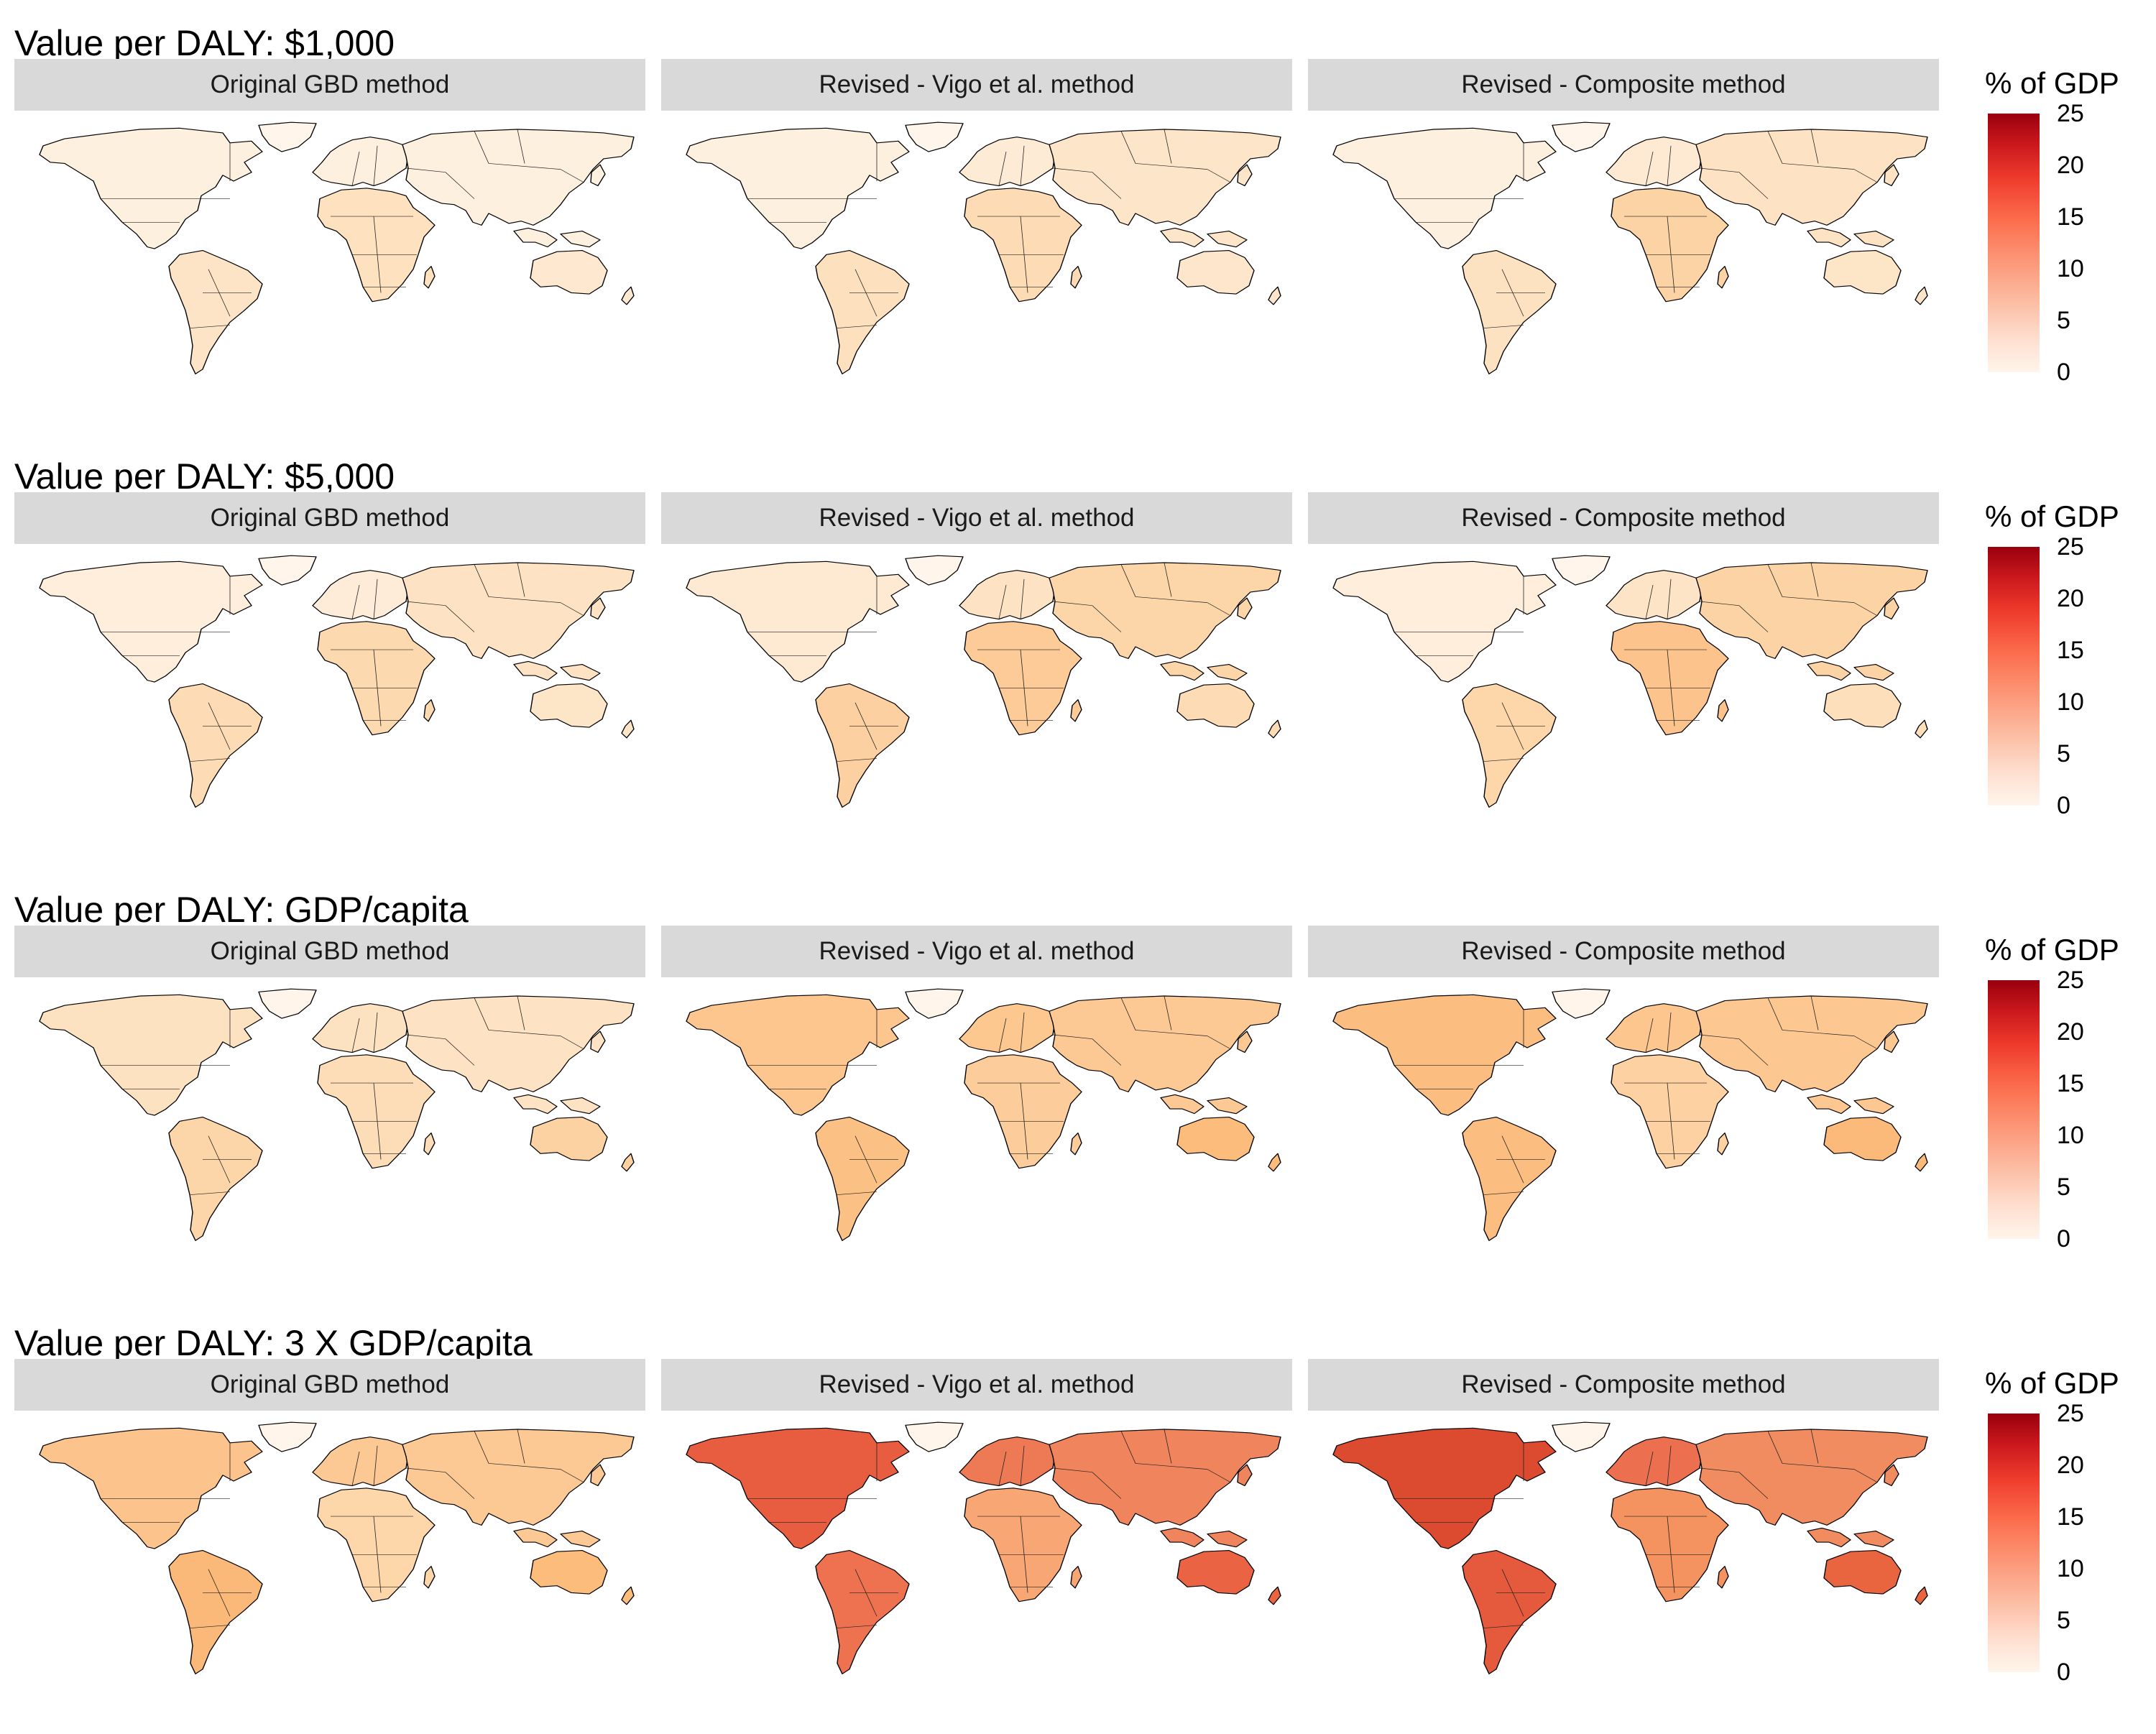  What do you see at coordinates (2070, 1413) in the screenshot?
I see `legend-tick-label: 25` at bounding box center [2070, 1413].